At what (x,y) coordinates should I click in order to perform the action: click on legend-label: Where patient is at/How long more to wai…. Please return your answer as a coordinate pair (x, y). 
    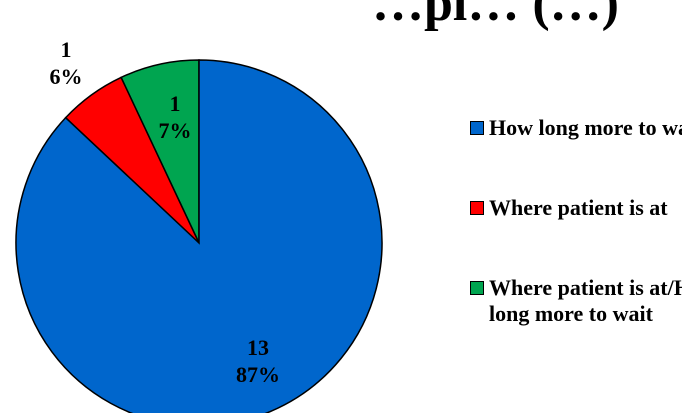
    Looking at the image, I should click on (585, 300).